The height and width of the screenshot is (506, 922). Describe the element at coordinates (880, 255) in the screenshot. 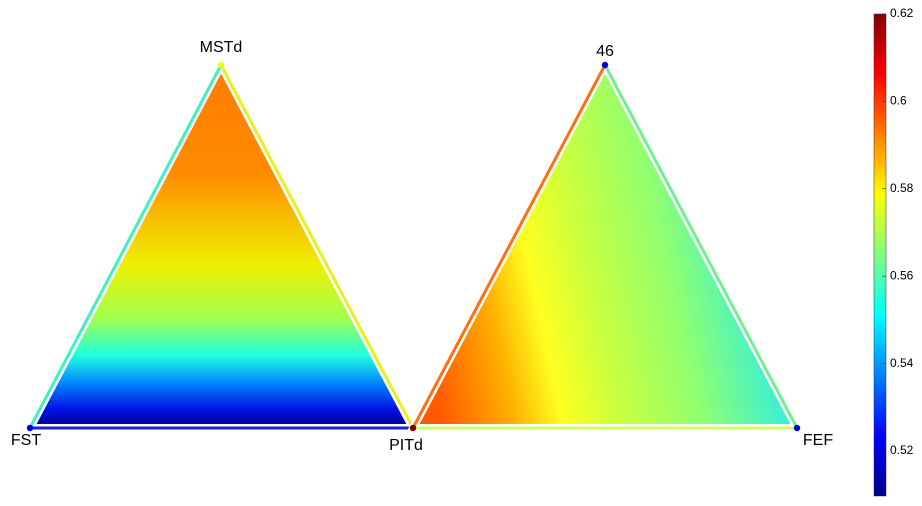

I see `colorbar` at that location.